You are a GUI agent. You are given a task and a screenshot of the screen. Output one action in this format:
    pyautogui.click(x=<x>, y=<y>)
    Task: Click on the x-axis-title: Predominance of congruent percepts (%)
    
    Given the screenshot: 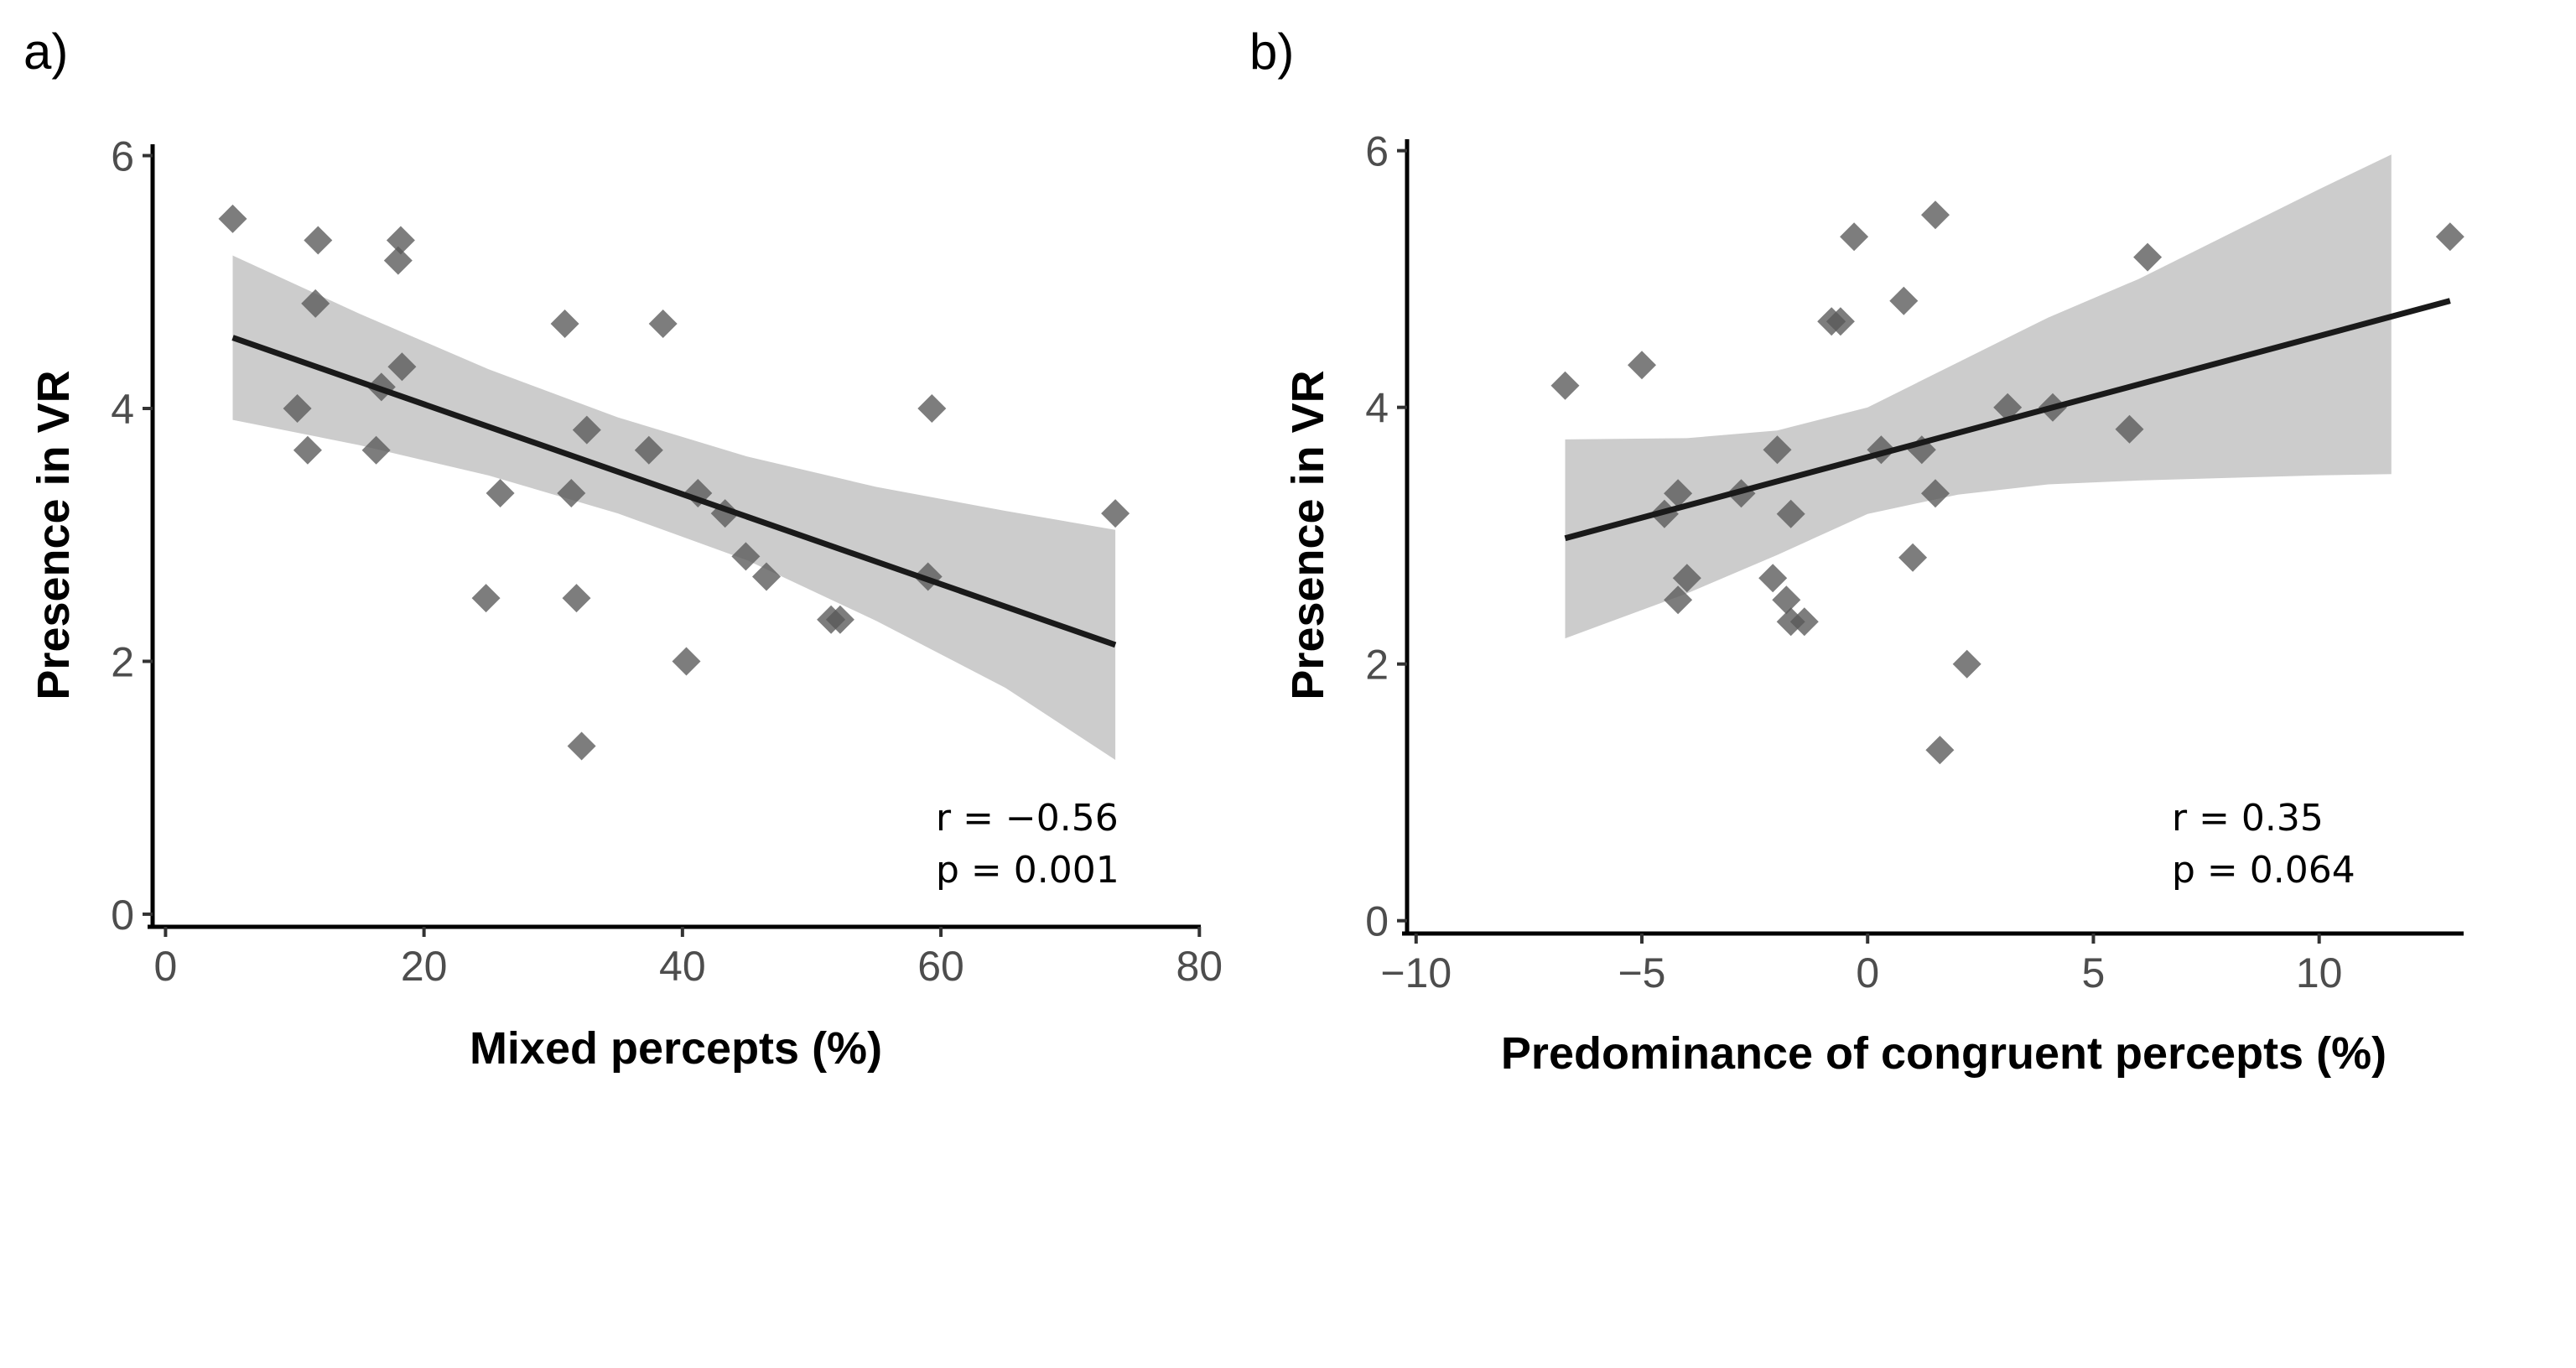 What is the action you would take?
    pyautogui.click(x=1943, y=1053)
    